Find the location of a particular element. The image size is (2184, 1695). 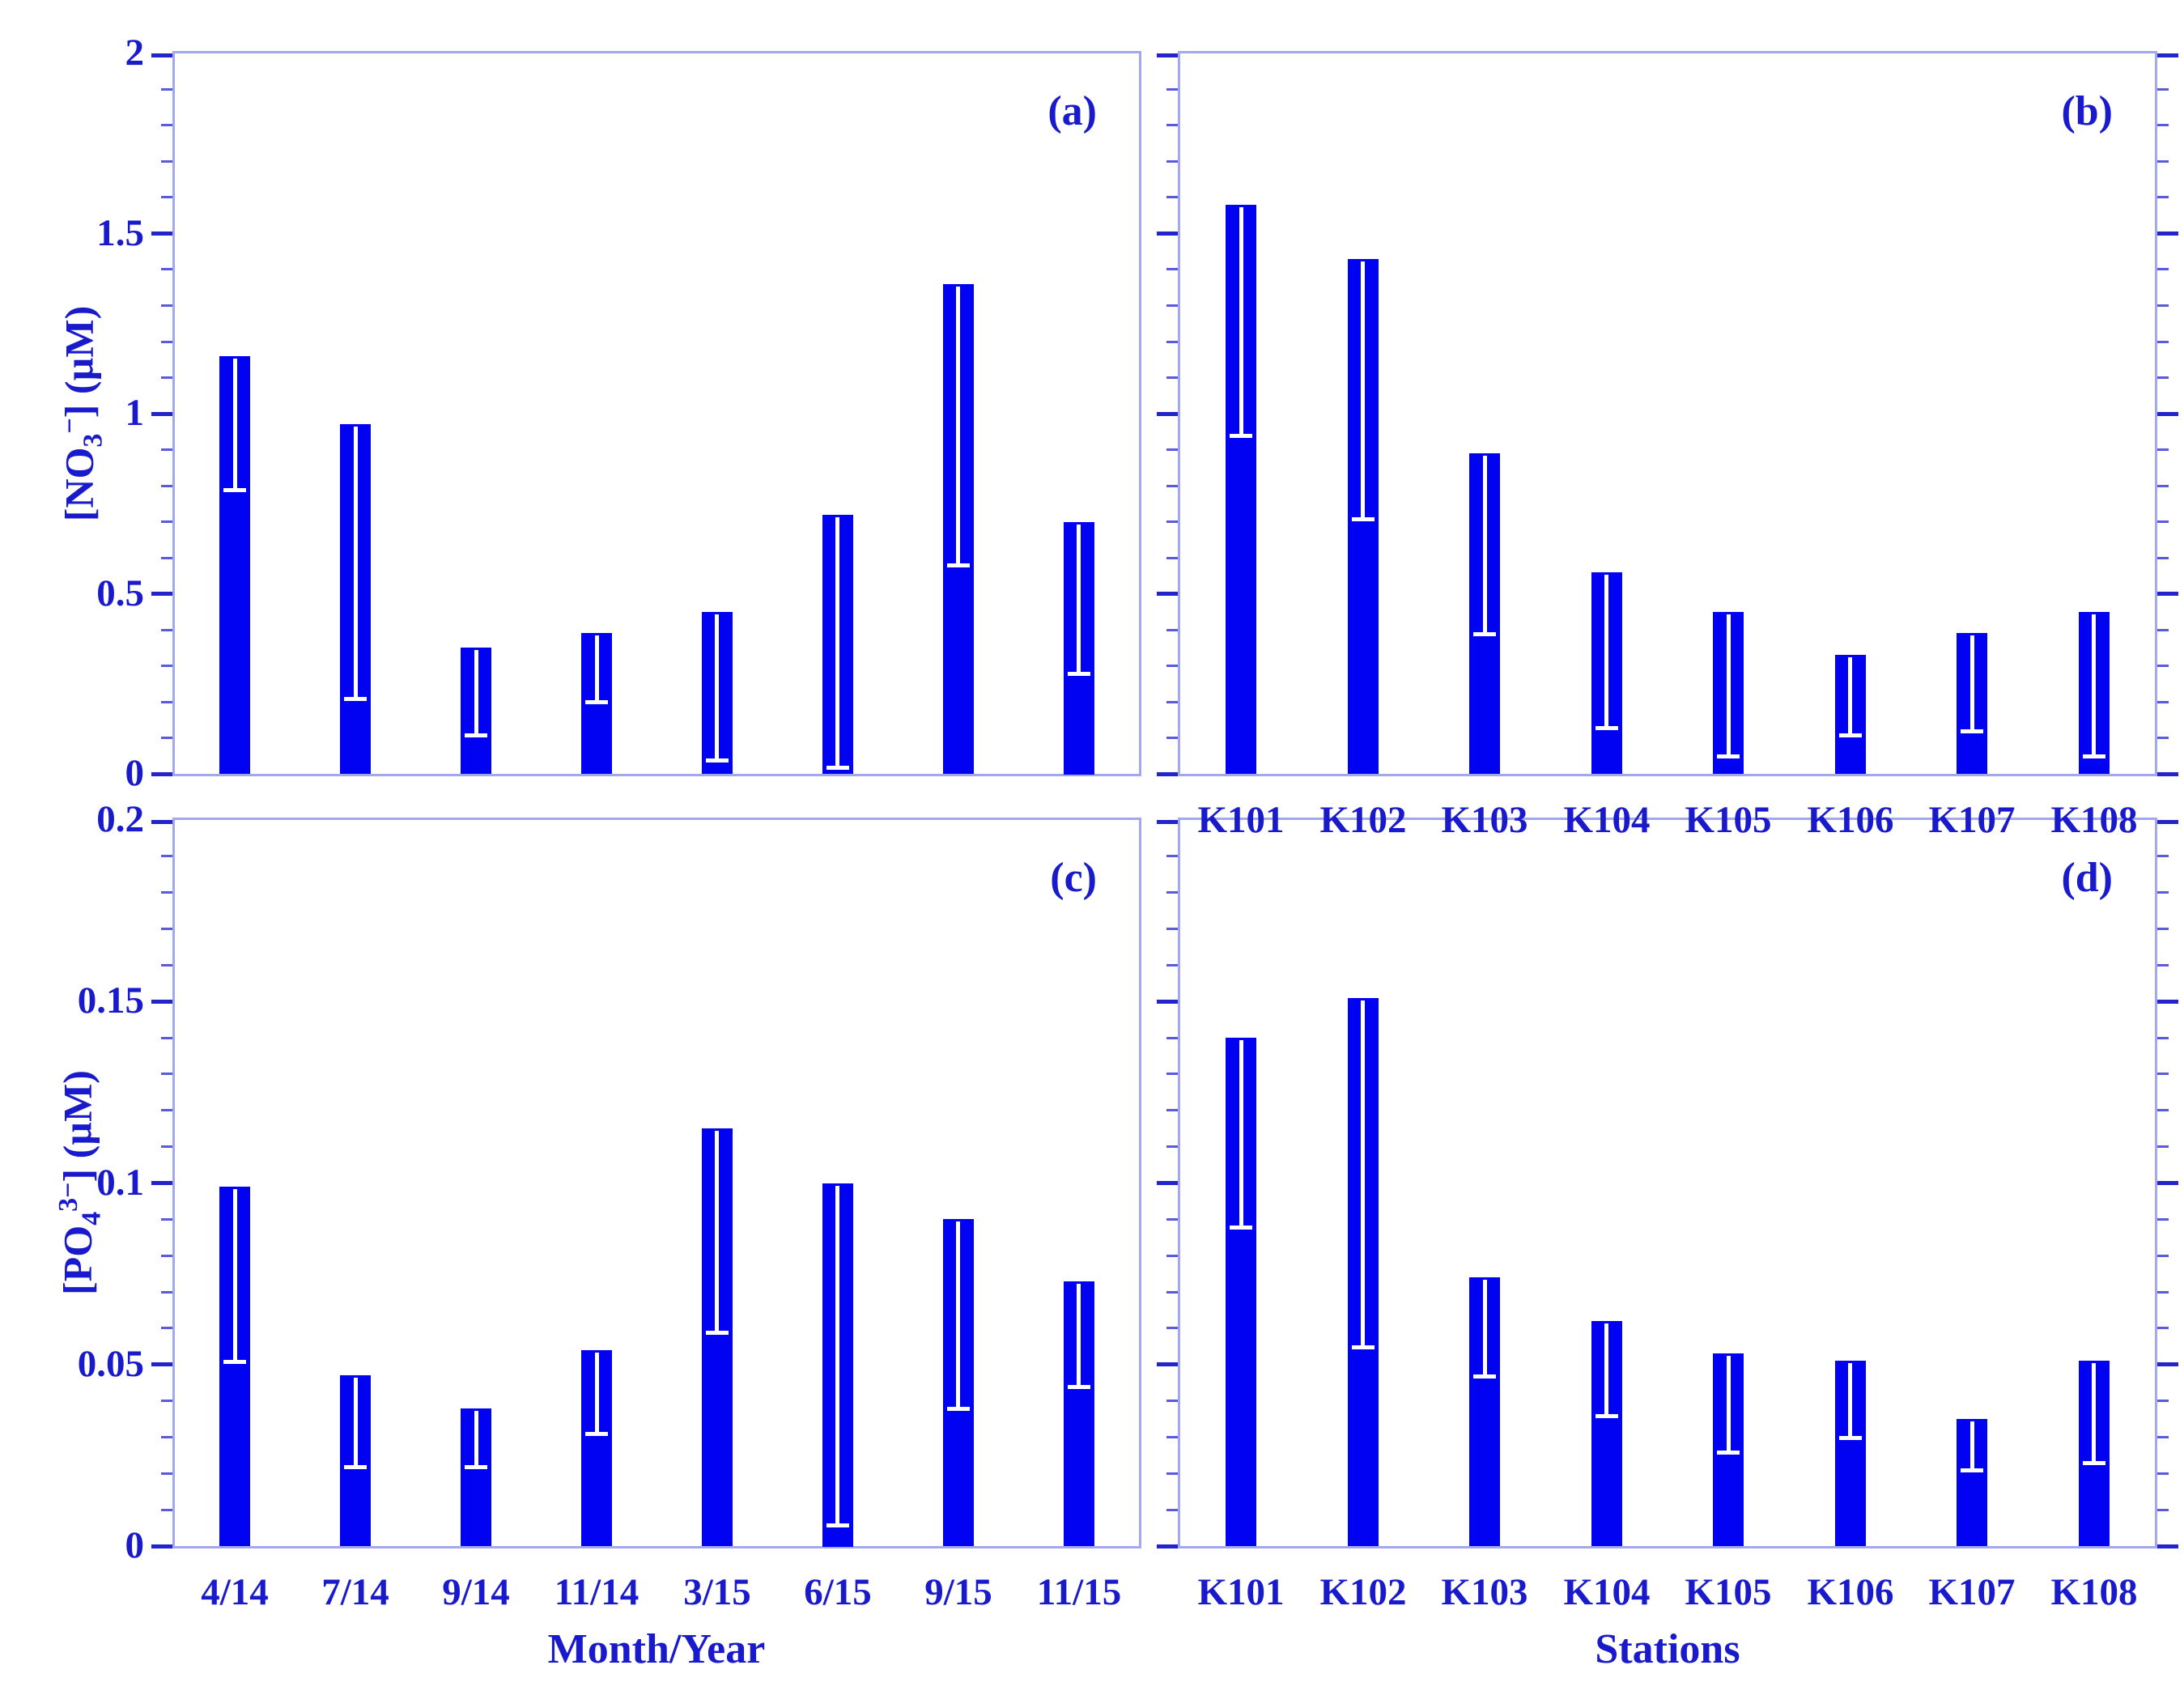

x-tick-label: K105 is located at coordinates (1729, 1592).